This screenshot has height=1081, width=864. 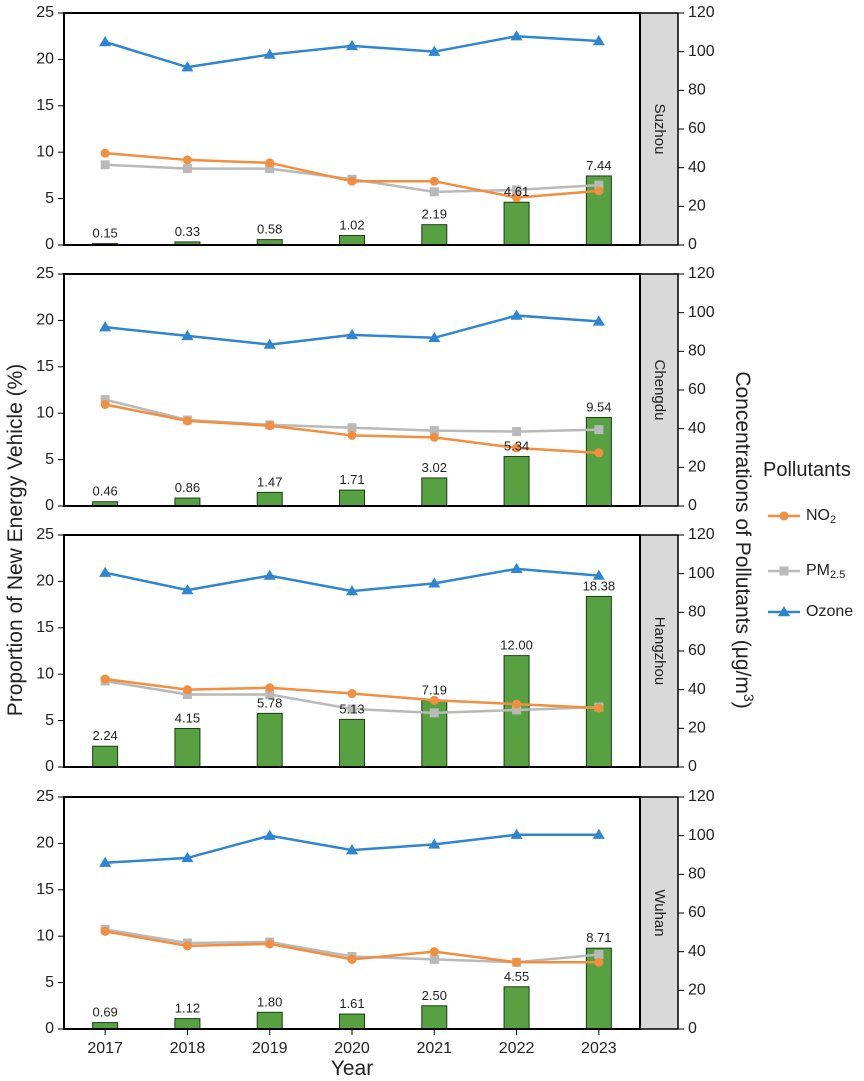 I want to click on legend-entry-triangle: Ozone, so click(x=810, y=611).